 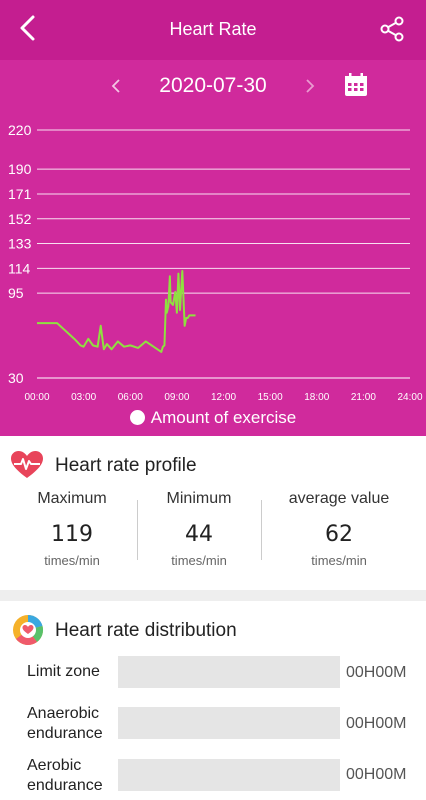 I want to click on calendar-button, so click(x=356, y=85).